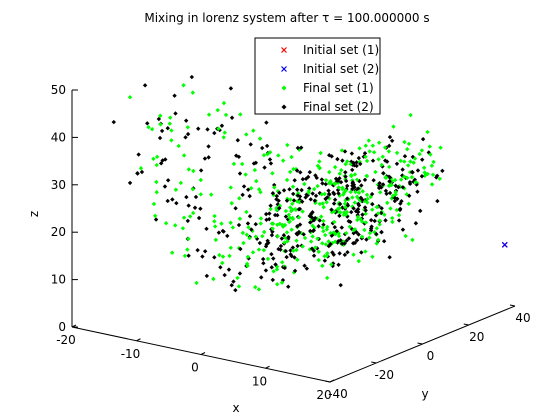 Image resolution: width=560 pixels, height=420 pixels. I want to click on y-axis-label: y, so click(424, 394).